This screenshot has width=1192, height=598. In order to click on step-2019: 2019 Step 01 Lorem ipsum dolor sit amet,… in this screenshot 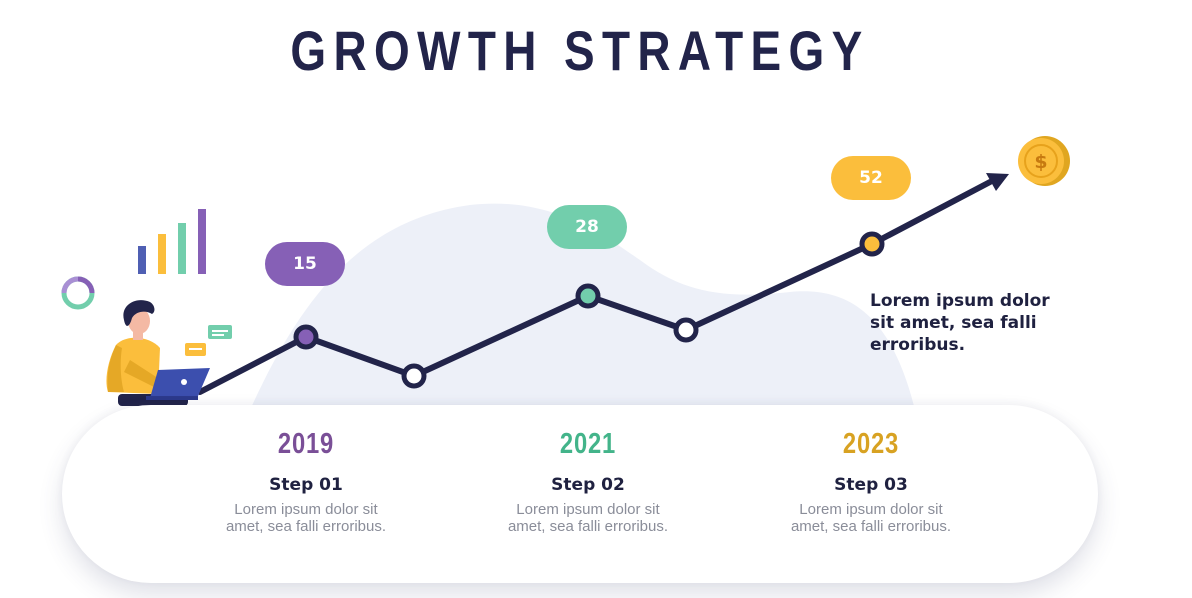, I will do `click(306, 481)`.